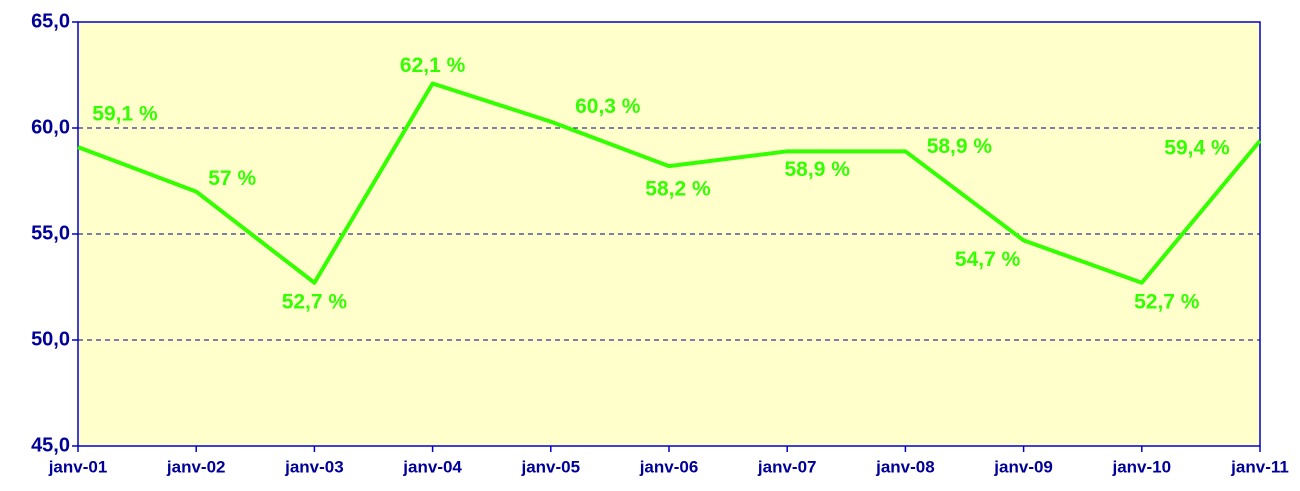  I want to click on x-tick-label: janv-01, so click(78, 466).